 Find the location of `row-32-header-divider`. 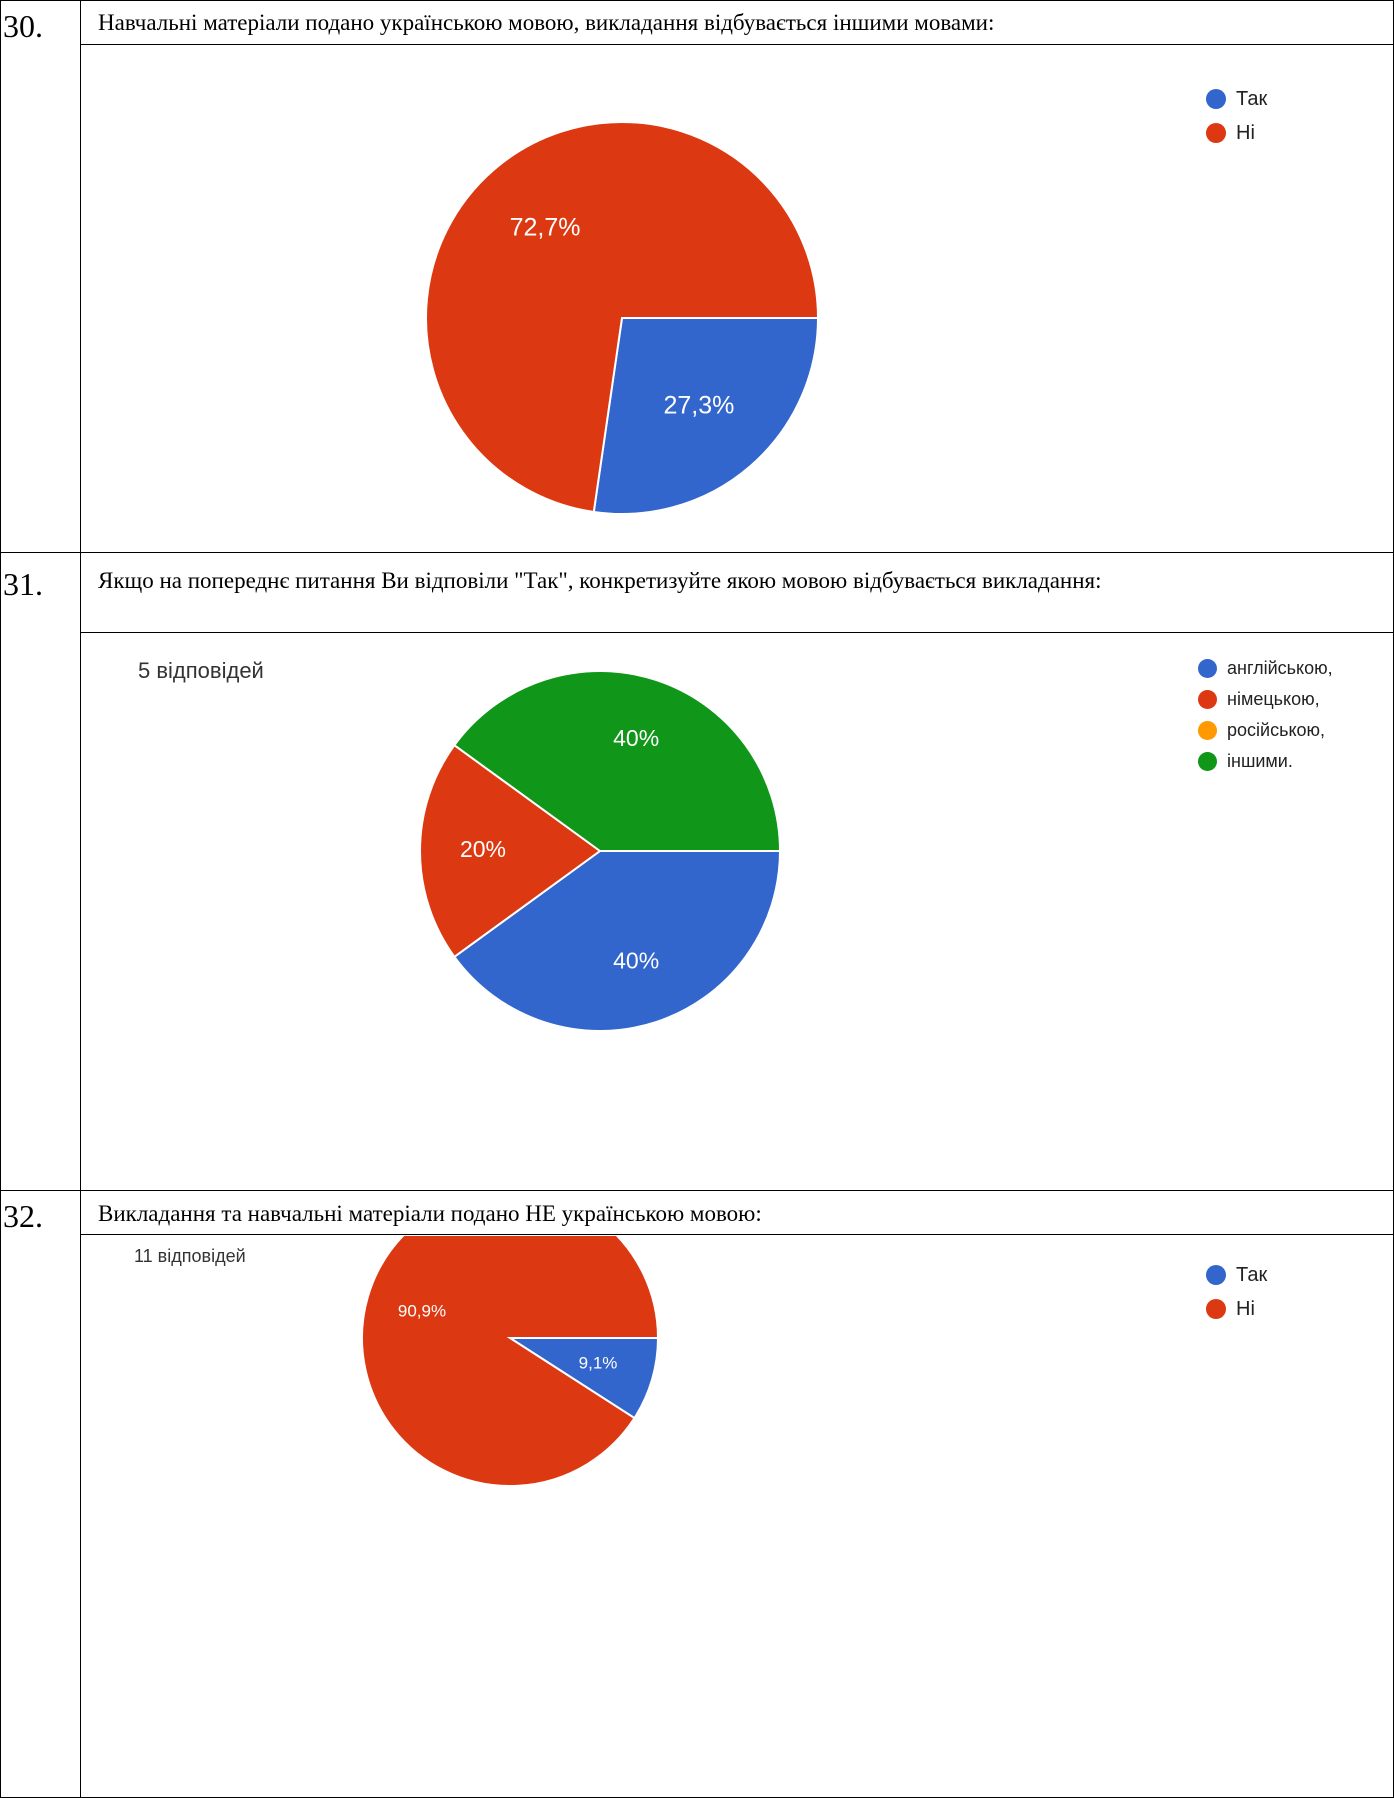

row-32-header-divider is located at coordinates (737, 1234).